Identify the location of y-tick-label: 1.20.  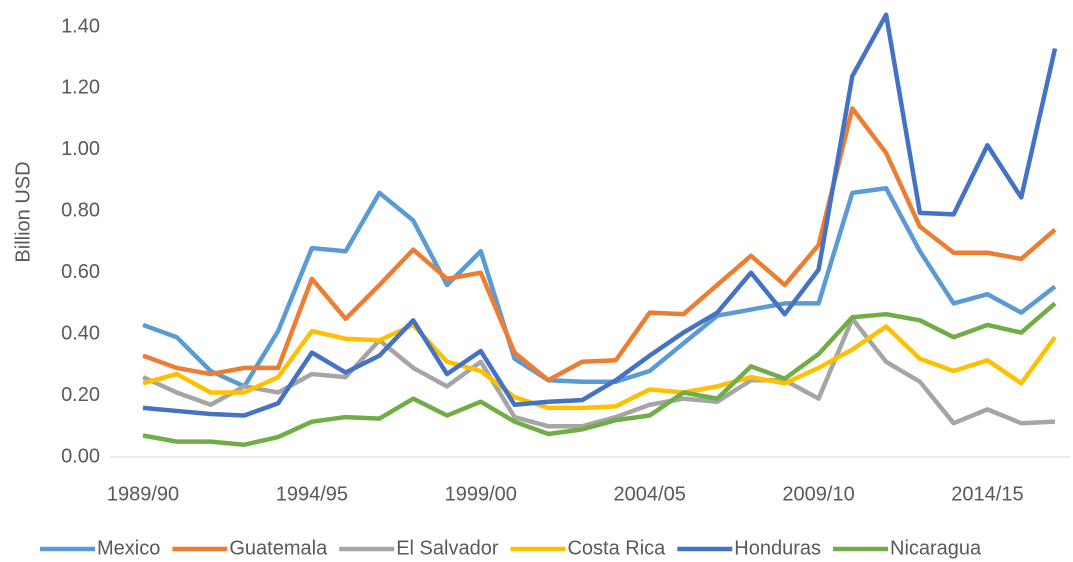
(80, 88).